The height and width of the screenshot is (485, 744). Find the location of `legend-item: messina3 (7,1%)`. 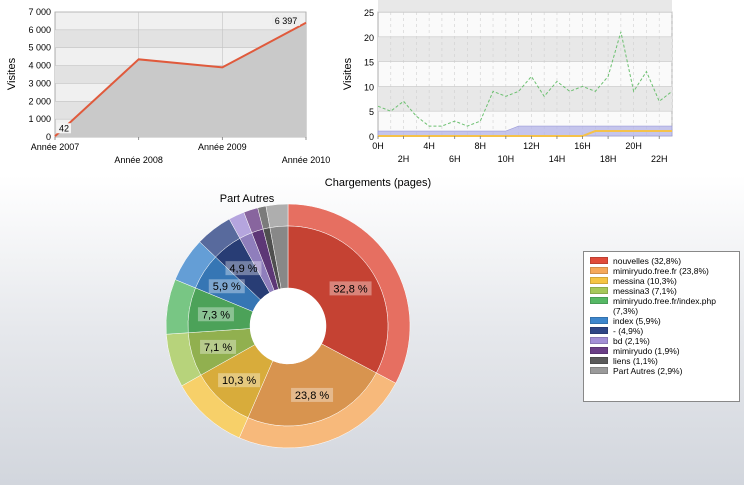

legend-item: messina3 (7,1%) is located at coordinates (662, 291).